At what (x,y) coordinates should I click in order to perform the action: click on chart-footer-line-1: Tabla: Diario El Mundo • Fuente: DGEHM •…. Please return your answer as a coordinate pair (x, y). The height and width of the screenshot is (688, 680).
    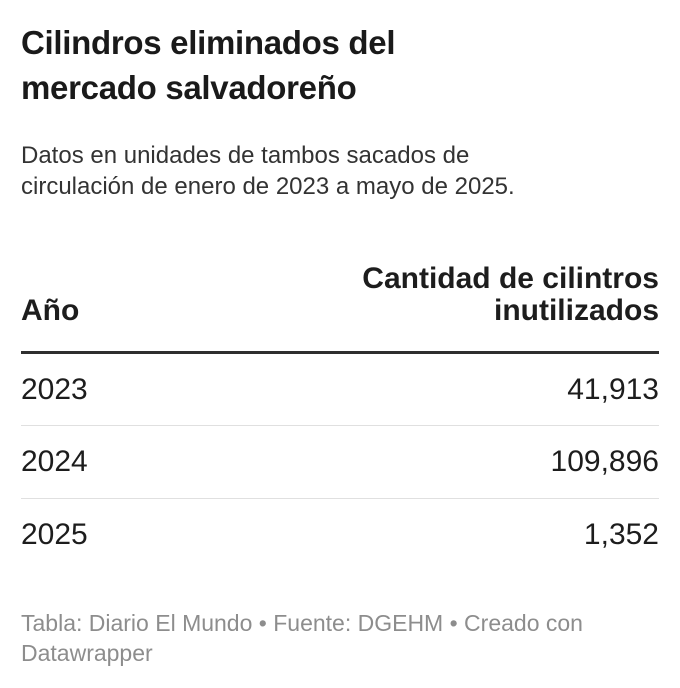
    Looking at the image, I should click on (302, 622).